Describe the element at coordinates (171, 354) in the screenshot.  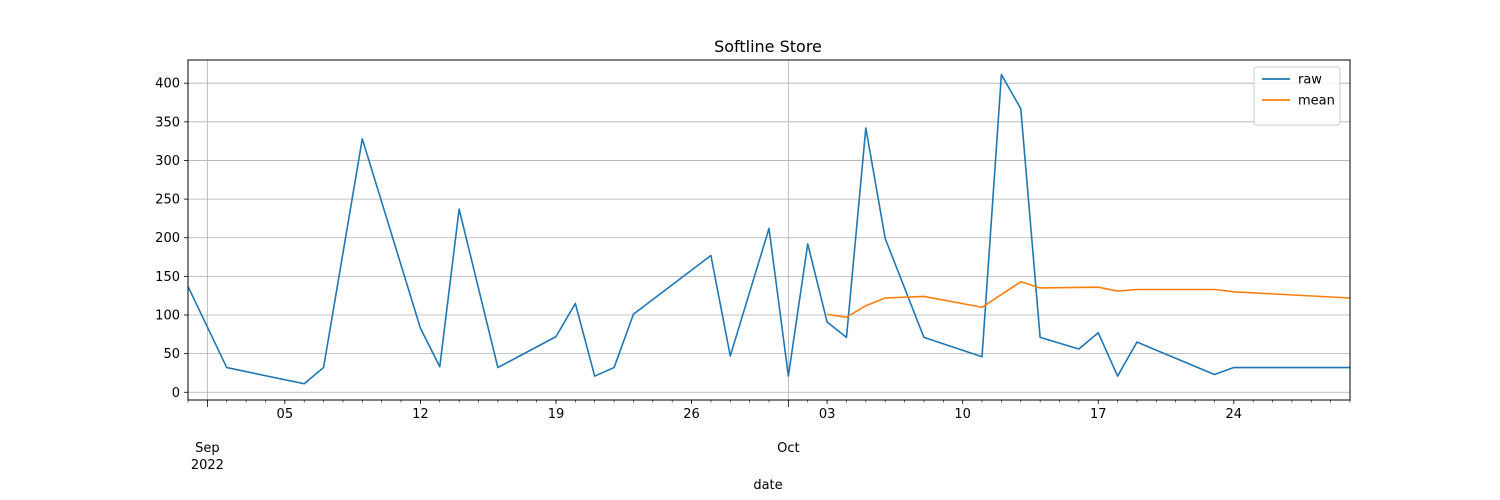
I see `y-tick-label: 50` at that location.